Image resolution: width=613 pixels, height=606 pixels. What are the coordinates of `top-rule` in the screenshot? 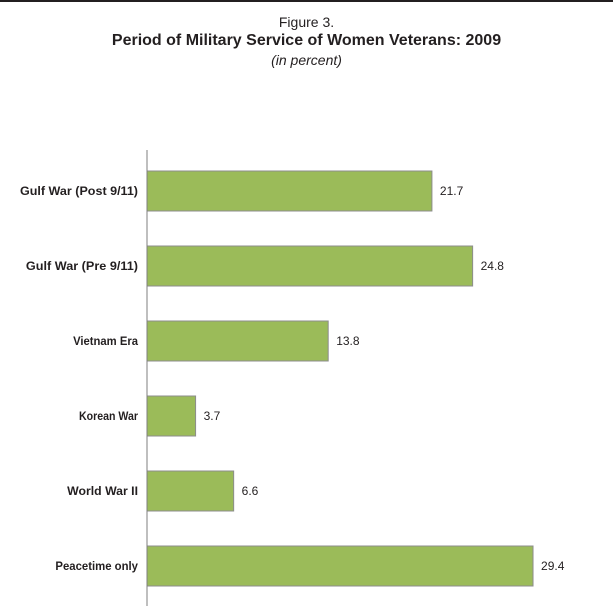 It's located at (306, 1).